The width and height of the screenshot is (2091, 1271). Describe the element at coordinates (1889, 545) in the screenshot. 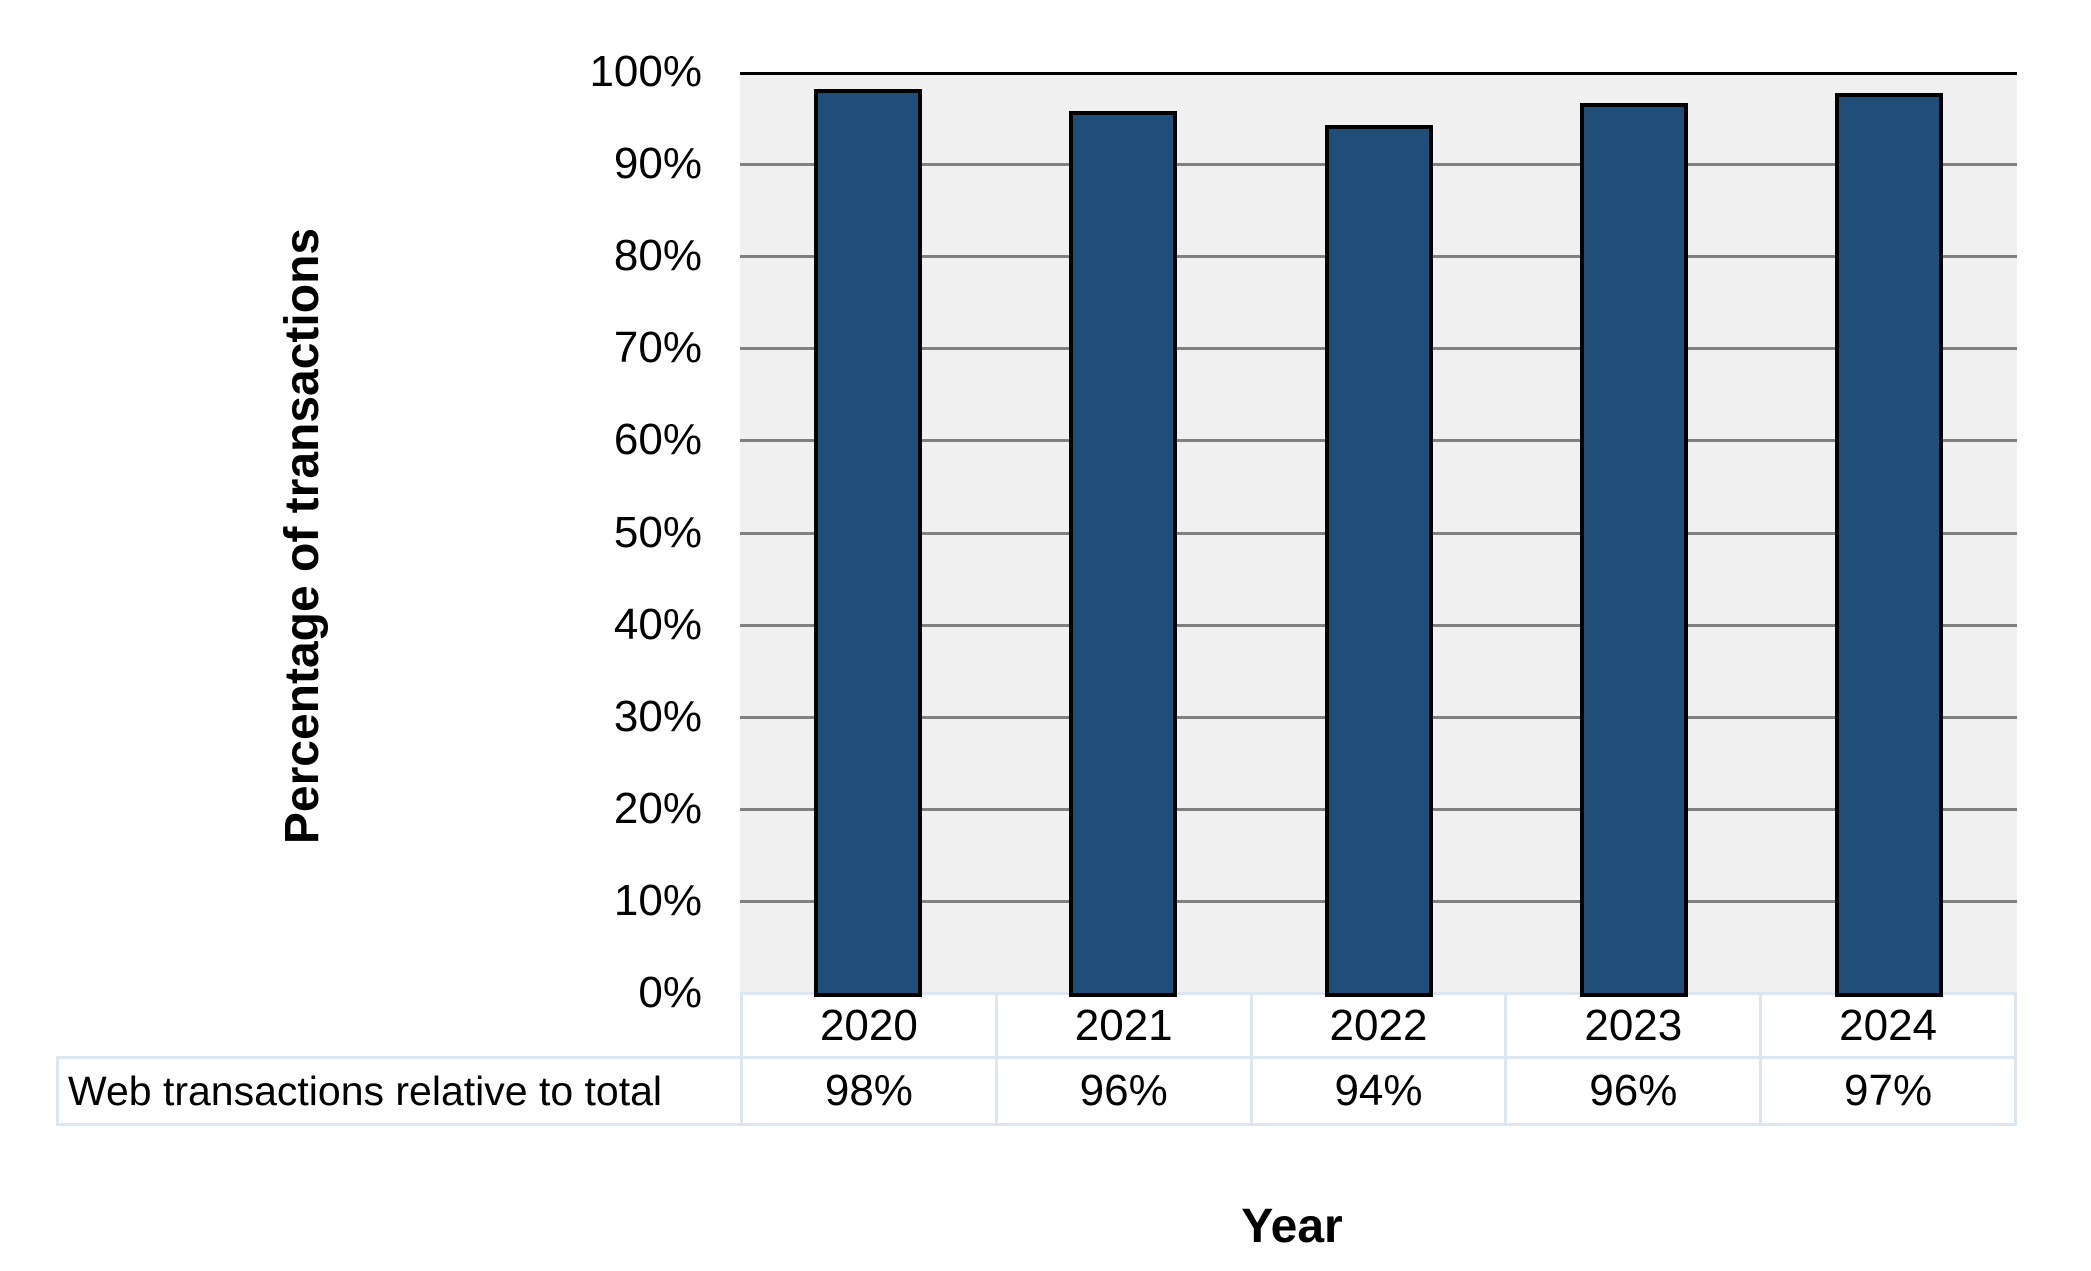

I see `bar-2024` at that location.